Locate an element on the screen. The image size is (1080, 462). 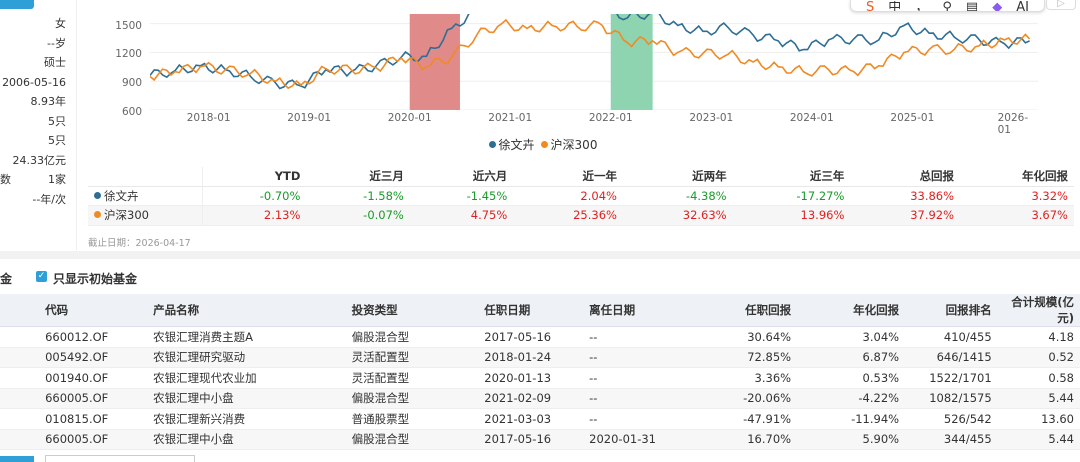
fund-cell: 30.64% is located at coordinates (743, 337).